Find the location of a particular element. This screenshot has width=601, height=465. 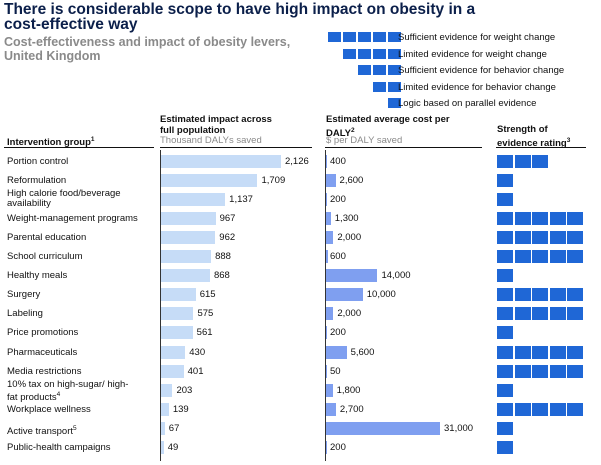

row-label: Parental education is located at coordinates (47, 237).